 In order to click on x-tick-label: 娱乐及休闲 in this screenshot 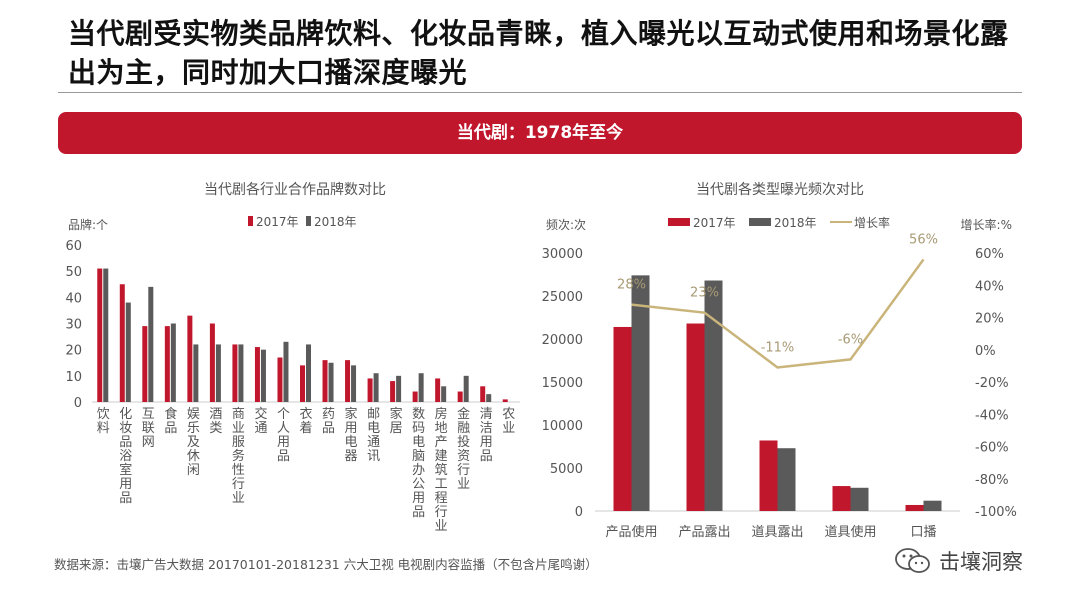, I will do `click(193, 442)`.